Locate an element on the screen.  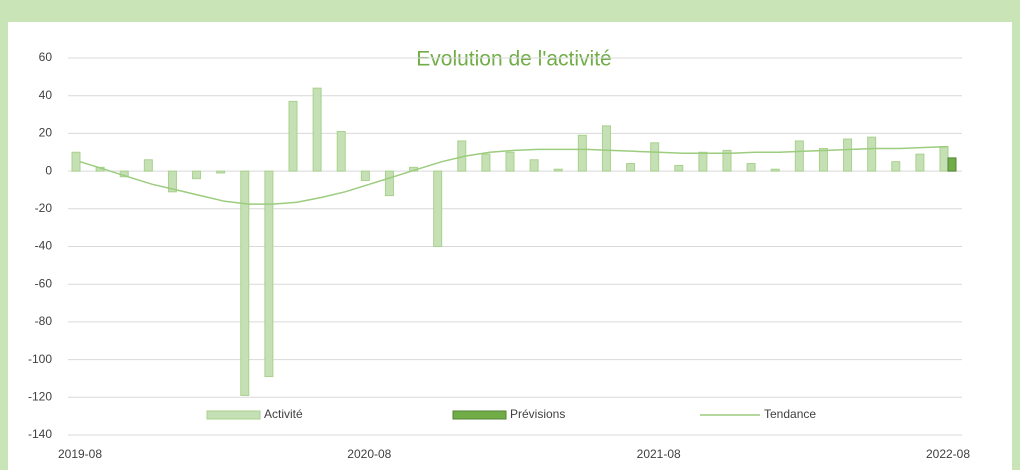
chart-title: Evolution de l'activité is located at coordinates (513, 59).